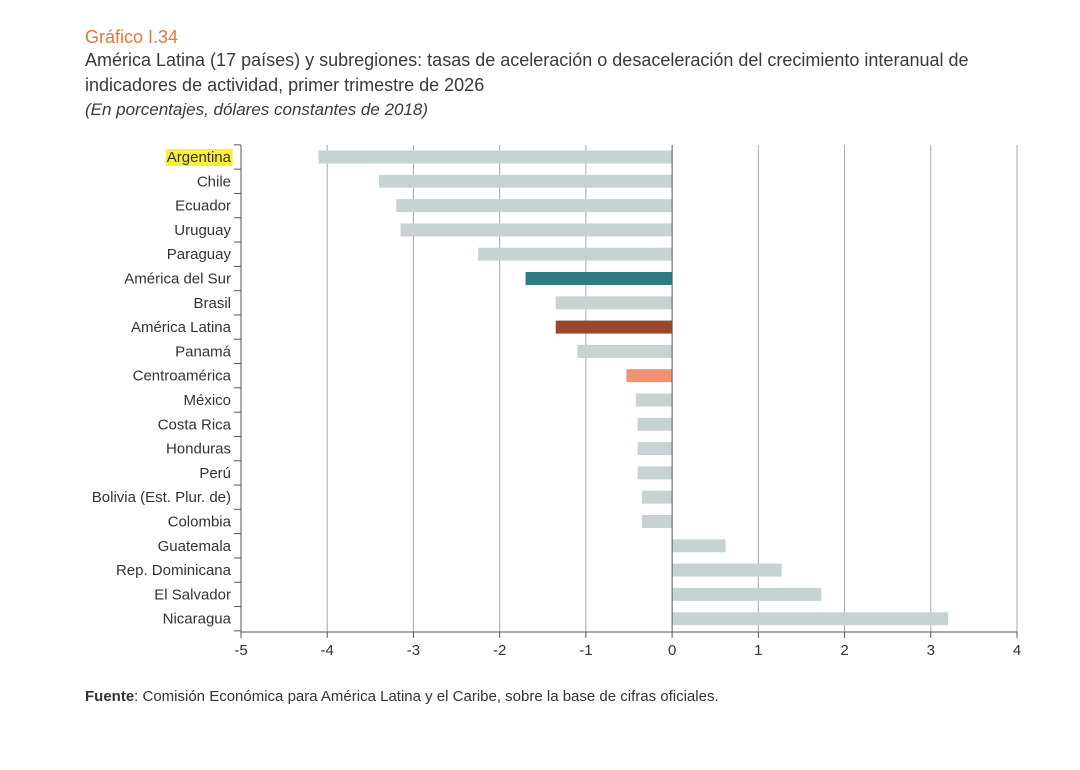  What do you see at coordinates (499, 650) in the screenshot?
I see `x-tick-label: -2` at bounding box center [499, 650].